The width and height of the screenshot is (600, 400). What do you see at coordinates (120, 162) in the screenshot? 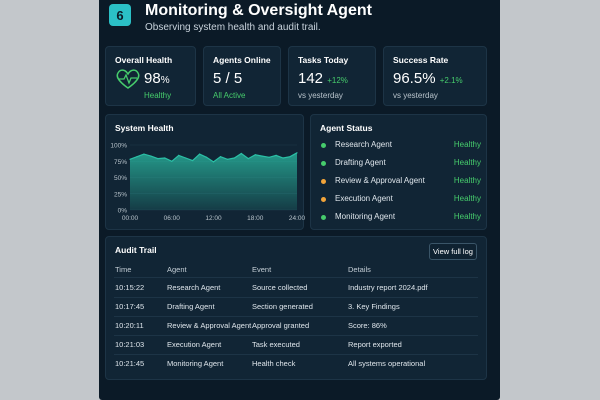
I see `y-tick-label: 75%` at bounding box center [120, 162].